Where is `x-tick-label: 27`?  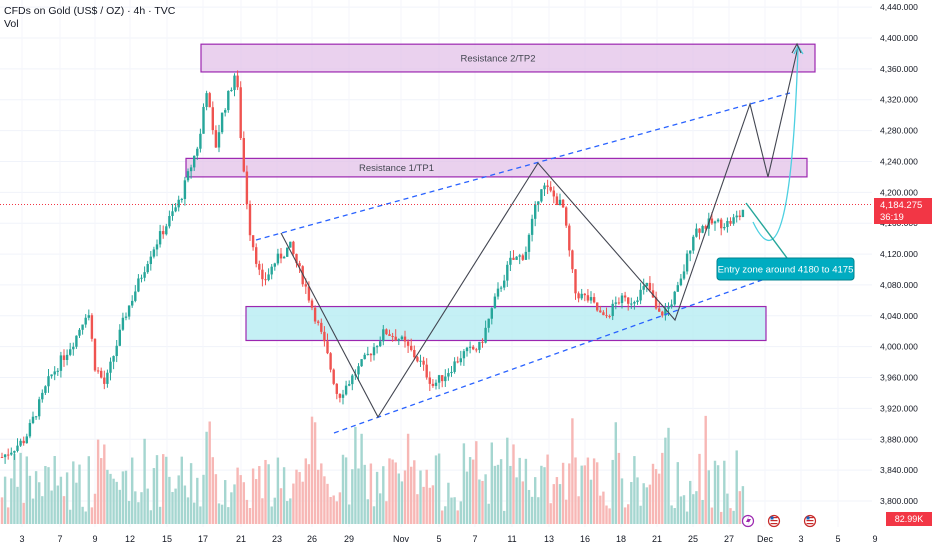 x-tick-label: 27 is located at coordinates (729, 539).